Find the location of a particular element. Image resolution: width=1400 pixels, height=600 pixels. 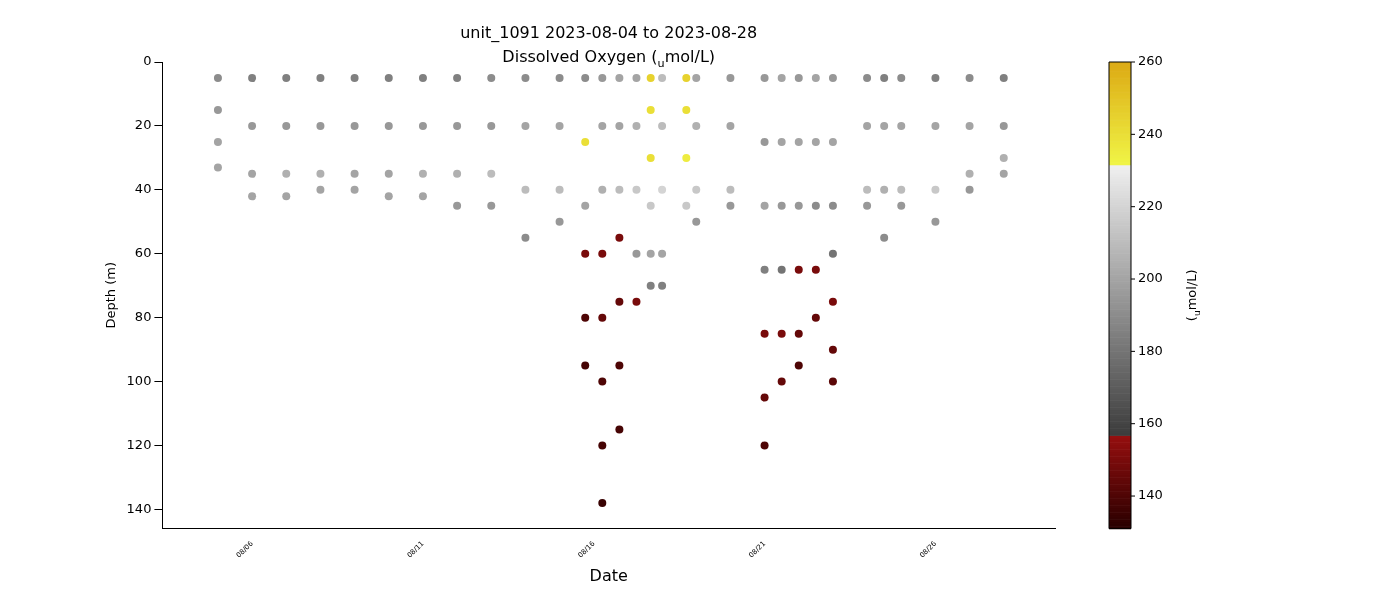

y-tick-label: 120 is located at coordinates (139, 444).